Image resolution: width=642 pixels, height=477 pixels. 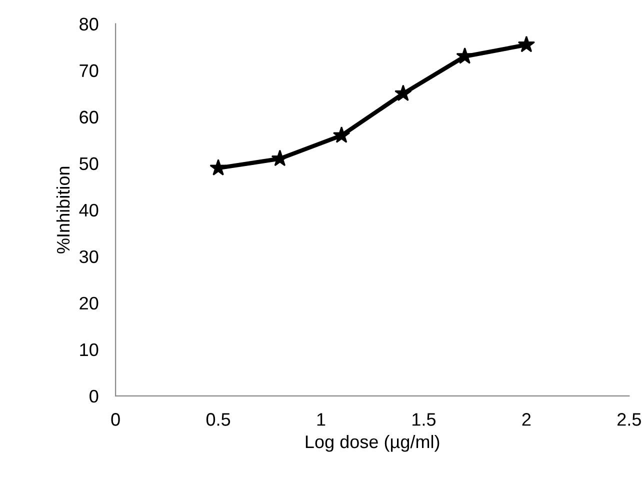 I want to click on y-tick-label: 0, so click(x=94, y=396).